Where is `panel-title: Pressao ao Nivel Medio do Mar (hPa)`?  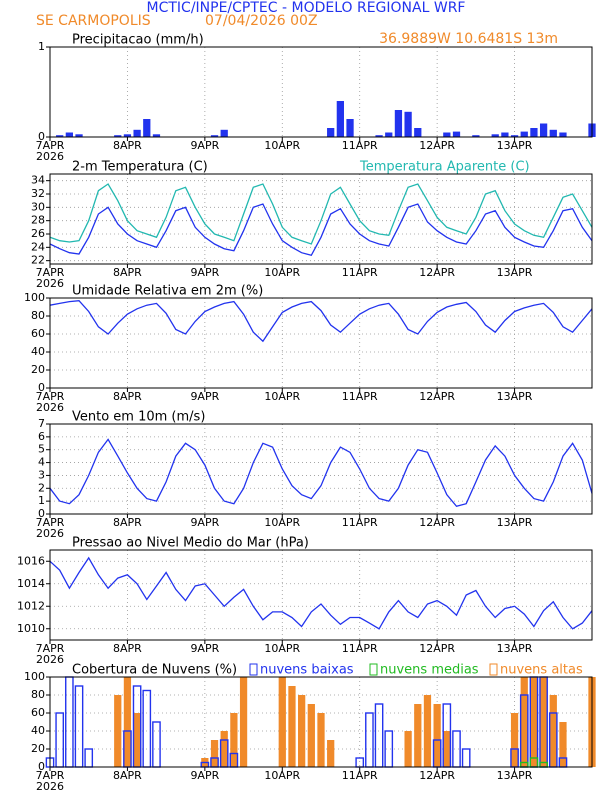
panel-title: Pressao ao Nivel Medio do Mar (hPa) is located at coordinates (190, 543).